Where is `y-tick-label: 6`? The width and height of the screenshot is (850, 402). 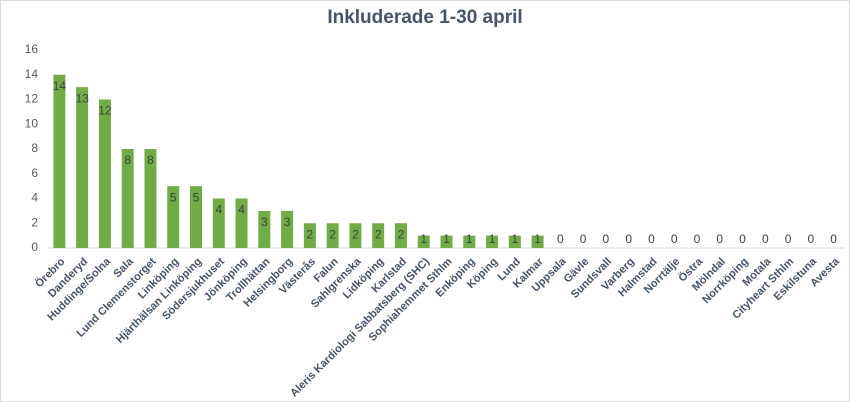 y-tick-label: 6 is located at coordinates (34, 173).